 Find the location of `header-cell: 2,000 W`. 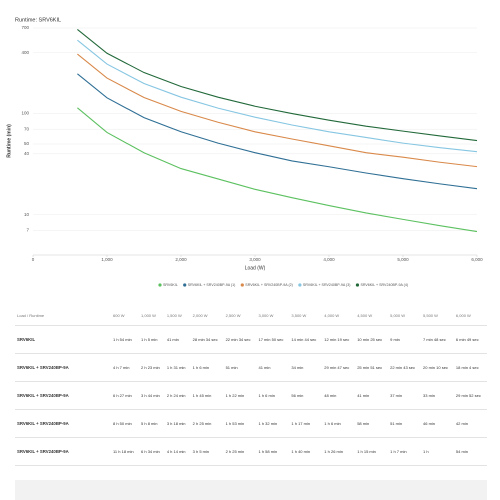

header-cell: 2,000 W is located at coordinates (207, 315).